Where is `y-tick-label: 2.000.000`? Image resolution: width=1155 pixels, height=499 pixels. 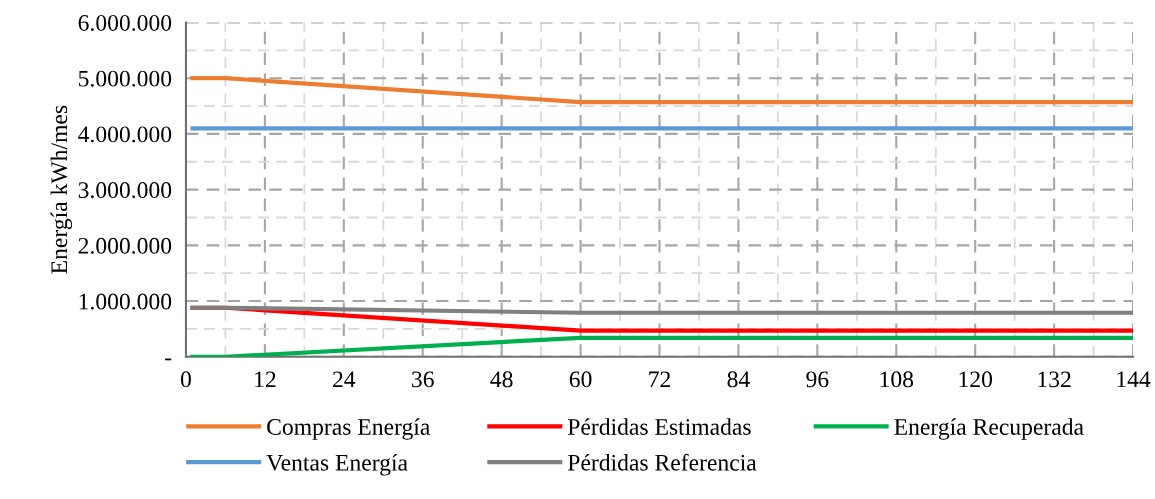 y-tick-label: 2.000.000 is located at coordinates (125, 245).